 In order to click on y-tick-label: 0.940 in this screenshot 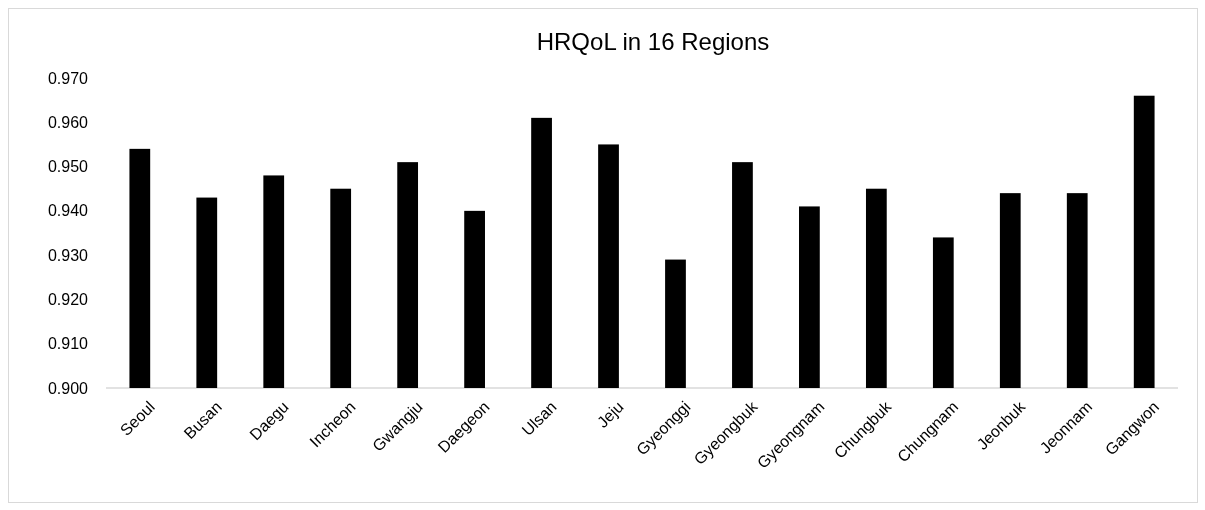, I will do `click(68, 211)`.